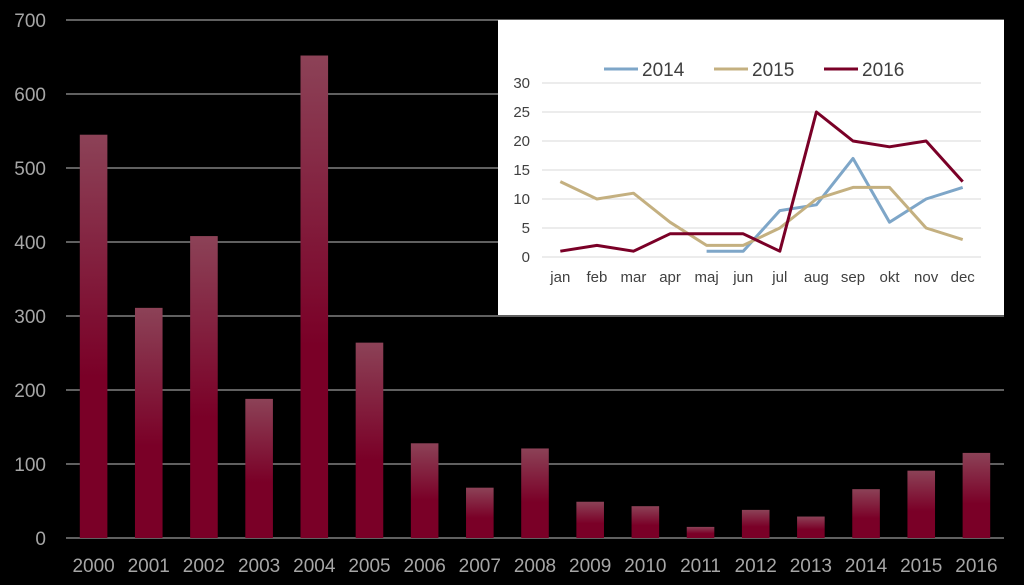 The width and height of the screenshot is (1024, 585). What do you see at coordinates (30, 317) in the screenshot?
I see `y-tick-label: 300` at bounding box center [30, 317].